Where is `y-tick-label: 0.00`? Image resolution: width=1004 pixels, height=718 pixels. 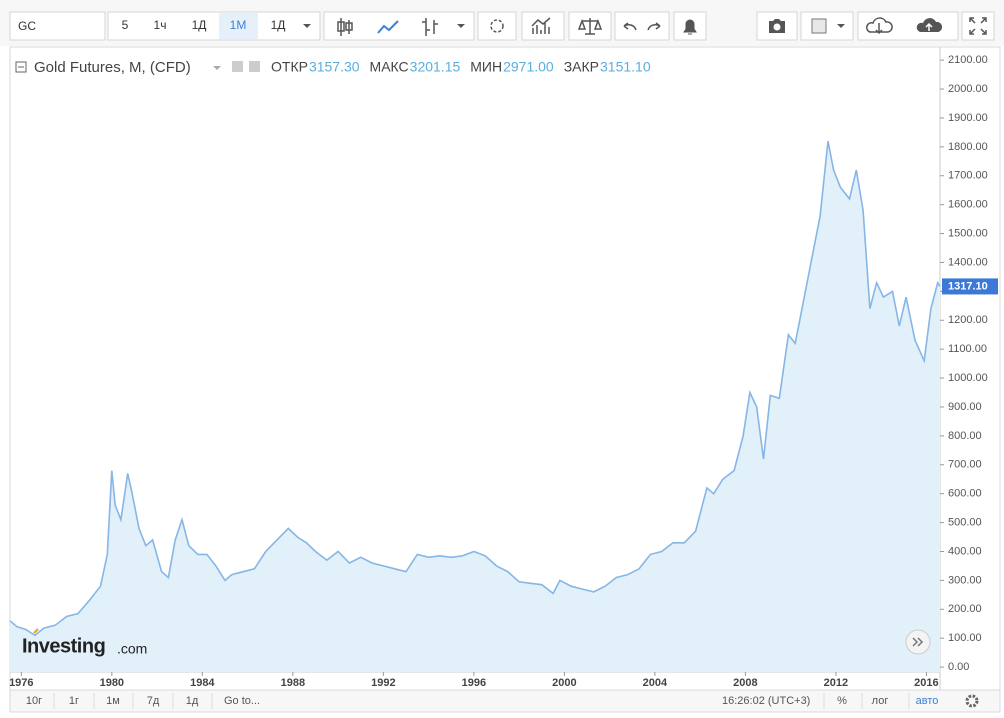 y-tick-label: 0.00 is located at coordinates (958, 667).